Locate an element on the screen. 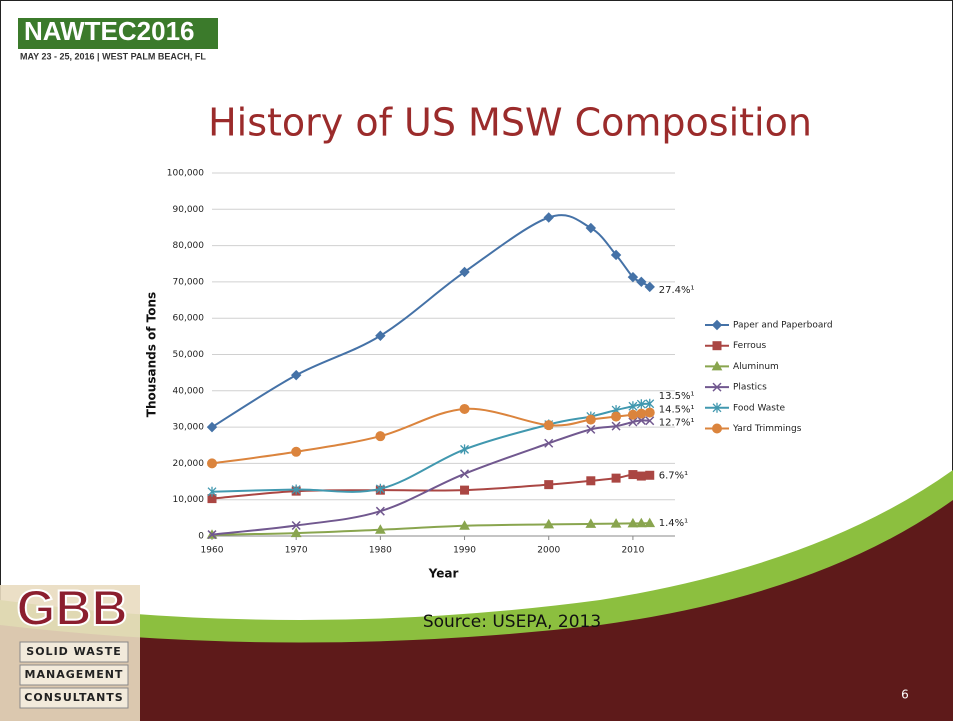 Image resolution: width=953 pixels, height=721 pixels. x-tick-label: 1960 is located at coordinates (212, 551).